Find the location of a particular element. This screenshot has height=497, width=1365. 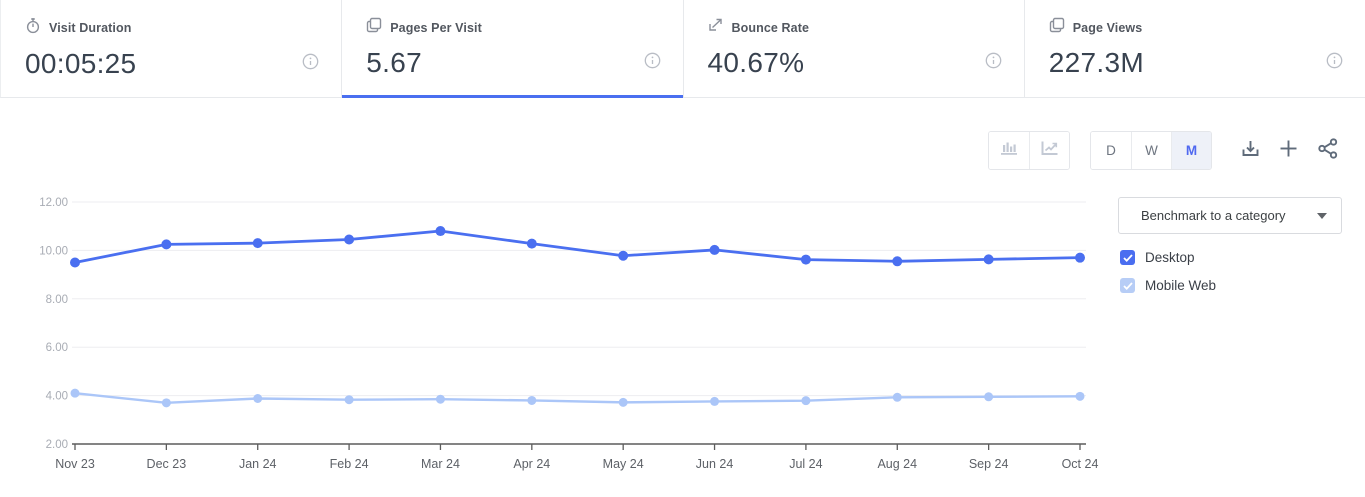

bar-chart-button is located at coordinates (1009, 150).